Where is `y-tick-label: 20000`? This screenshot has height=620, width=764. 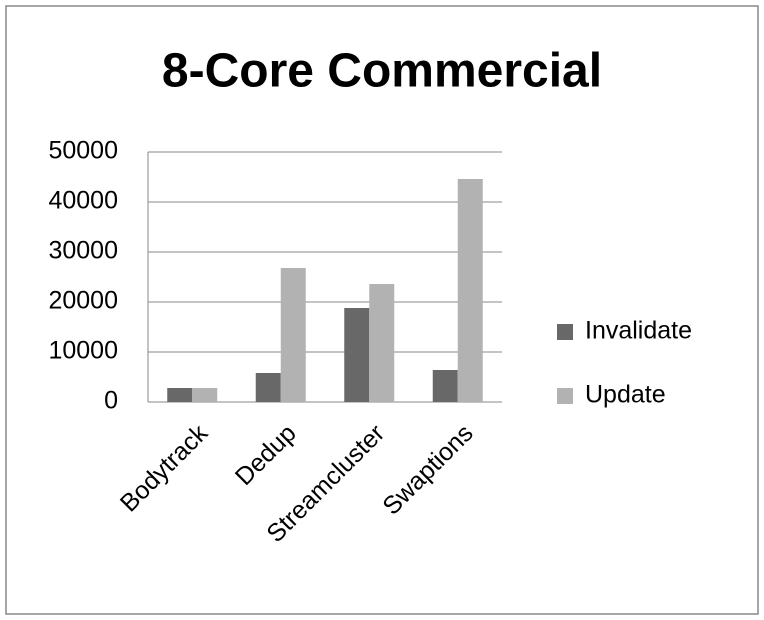 y-tick-label: 20000 is located at coordinates (83, 301).